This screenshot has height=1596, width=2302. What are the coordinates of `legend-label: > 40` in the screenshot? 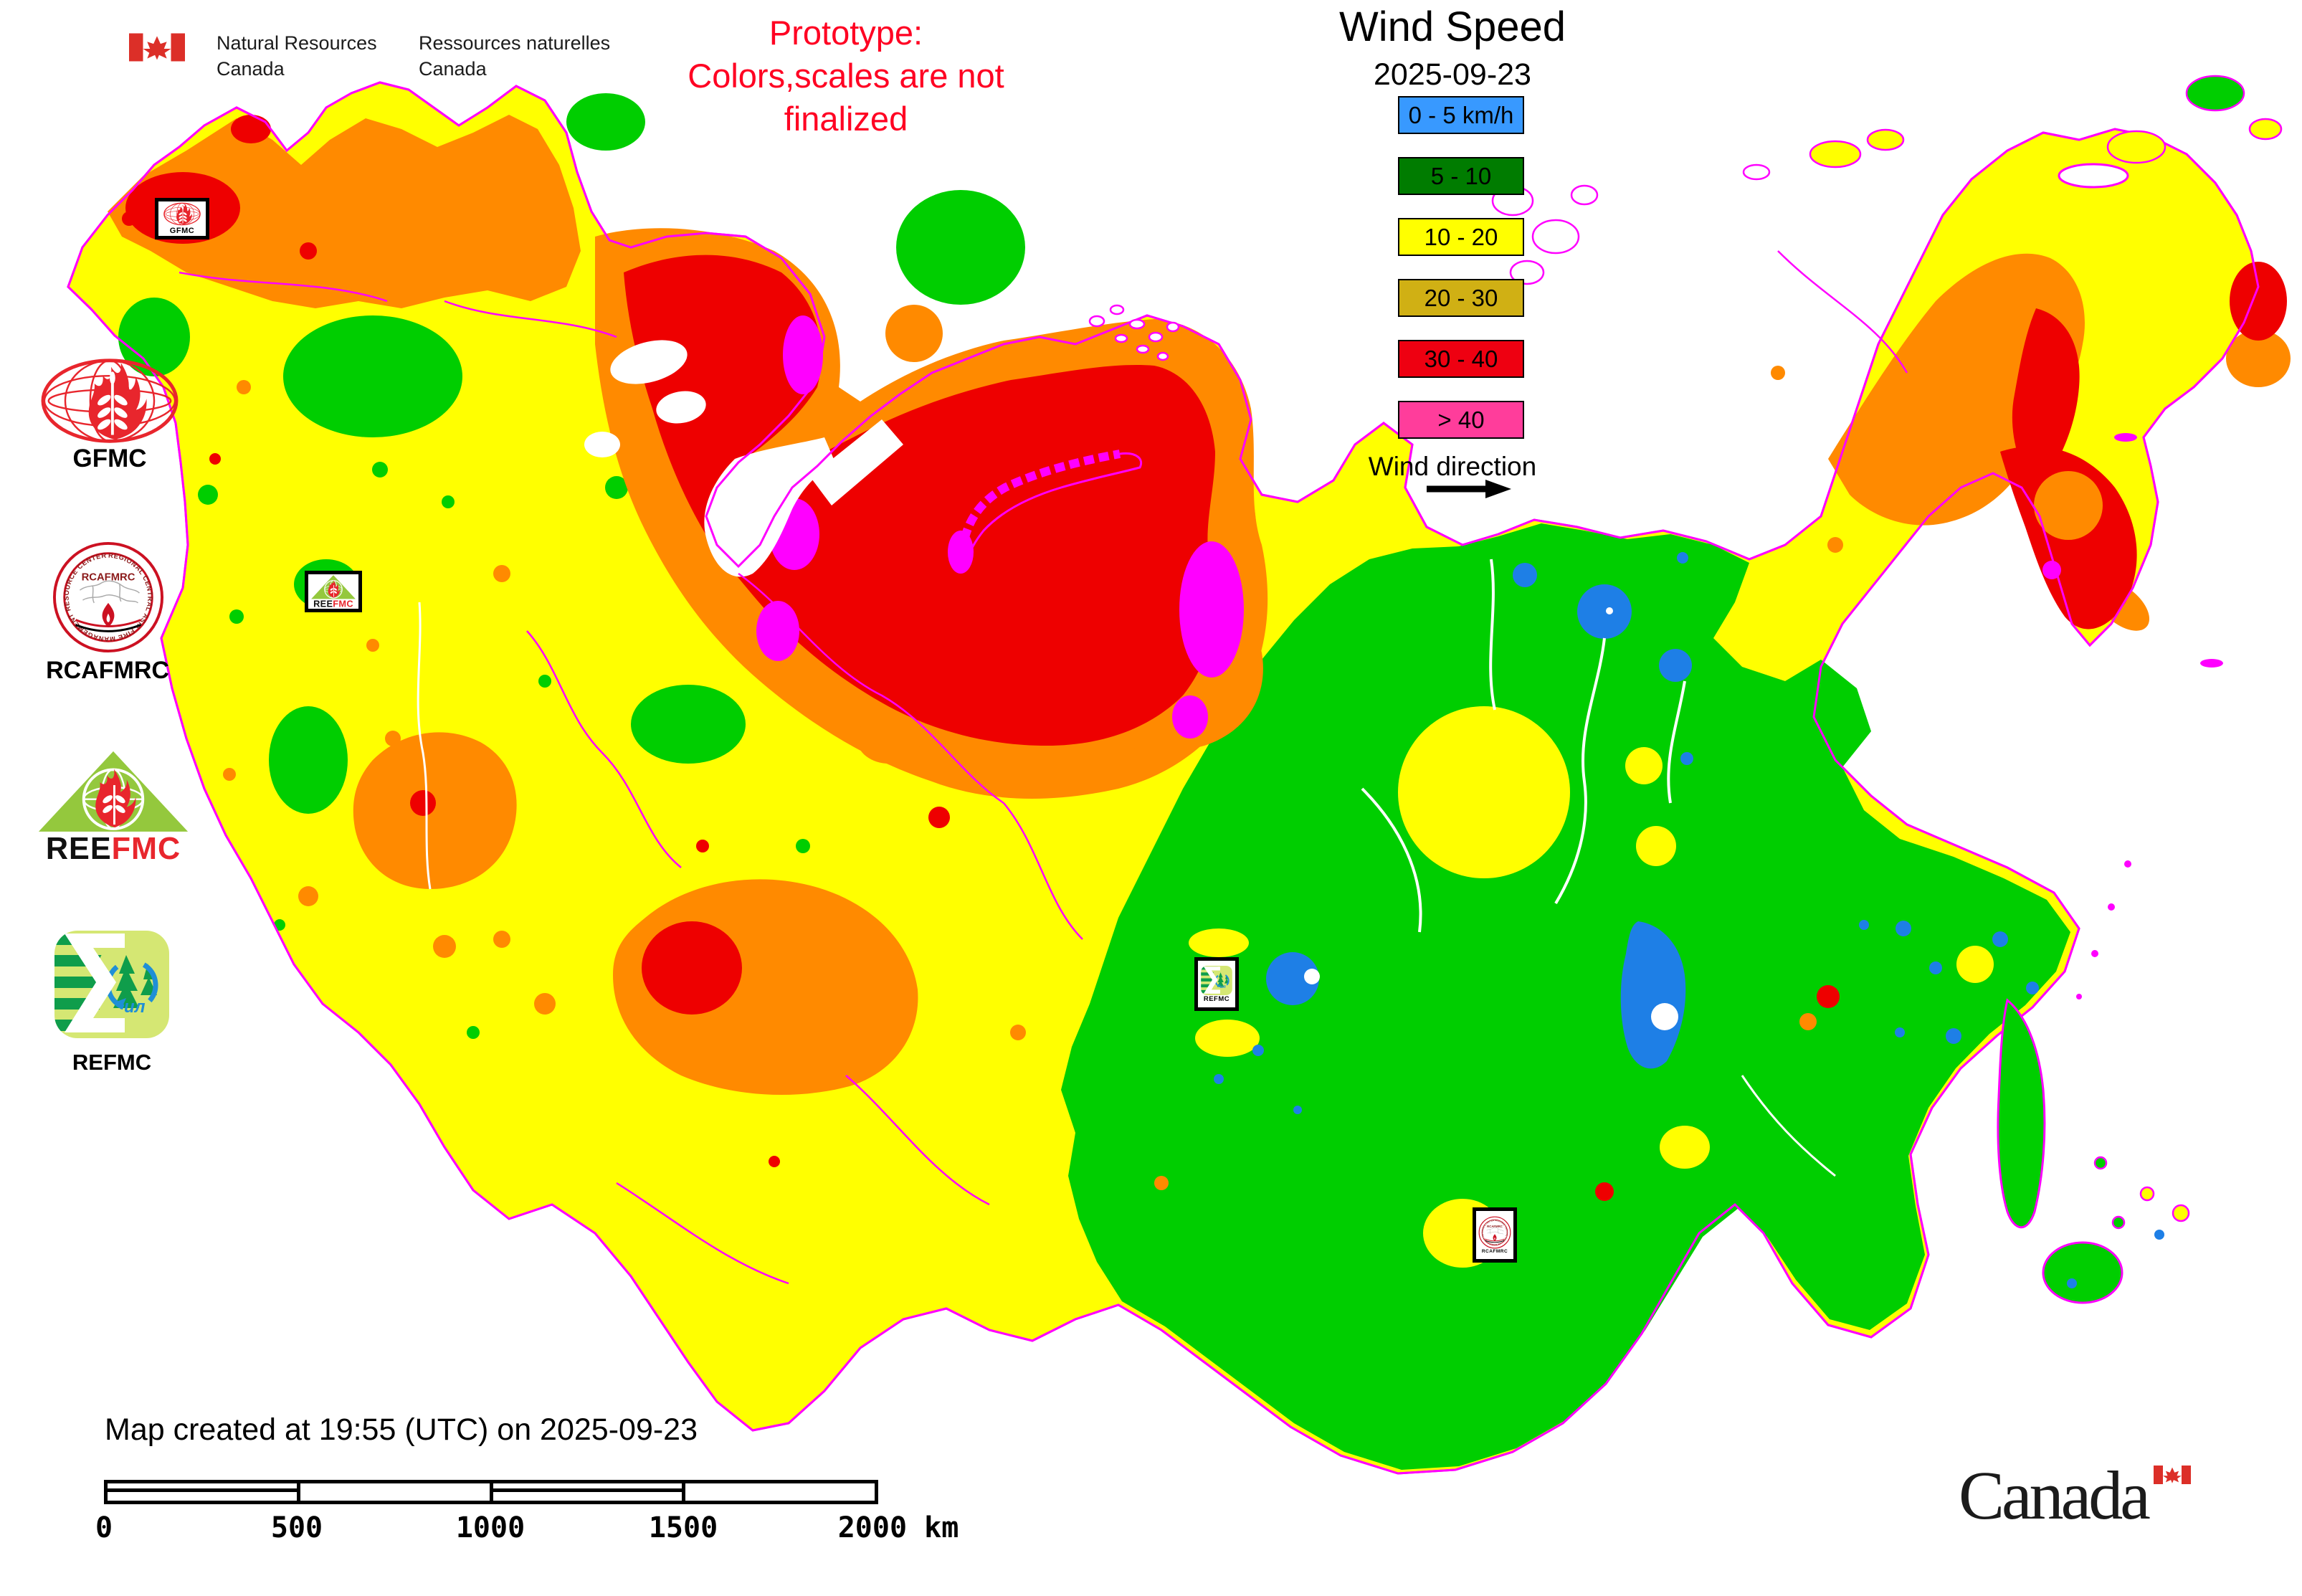 It's located at (1461, 419).